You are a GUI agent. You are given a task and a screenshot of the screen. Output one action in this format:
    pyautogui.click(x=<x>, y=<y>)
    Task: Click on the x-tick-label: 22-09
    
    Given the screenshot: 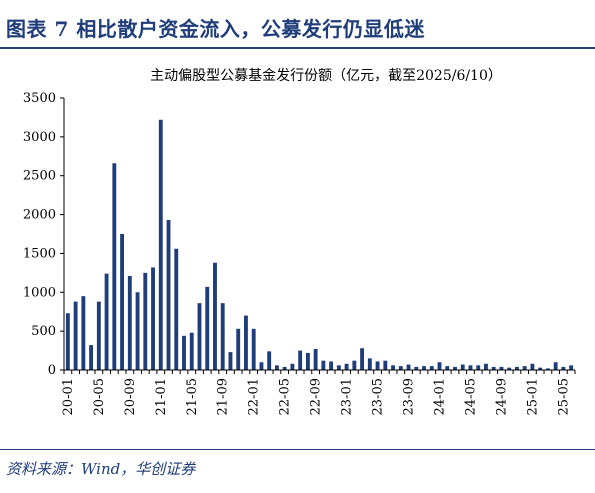 What is the action you would take?
    pyautogui.click(x=316, y=396)
    